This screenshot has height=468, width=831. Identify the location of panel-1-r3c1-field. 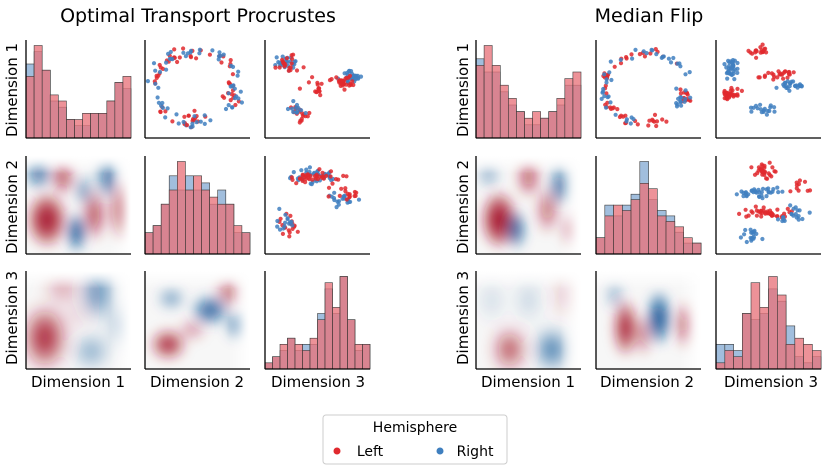
(528, 320).